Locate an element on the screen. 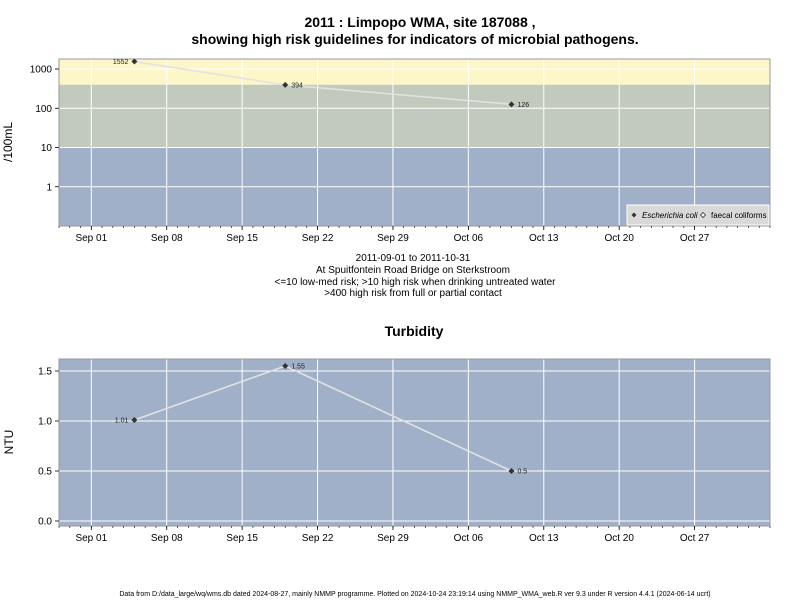  legend-open-diamond-icon is located at coordinates (703, 215).